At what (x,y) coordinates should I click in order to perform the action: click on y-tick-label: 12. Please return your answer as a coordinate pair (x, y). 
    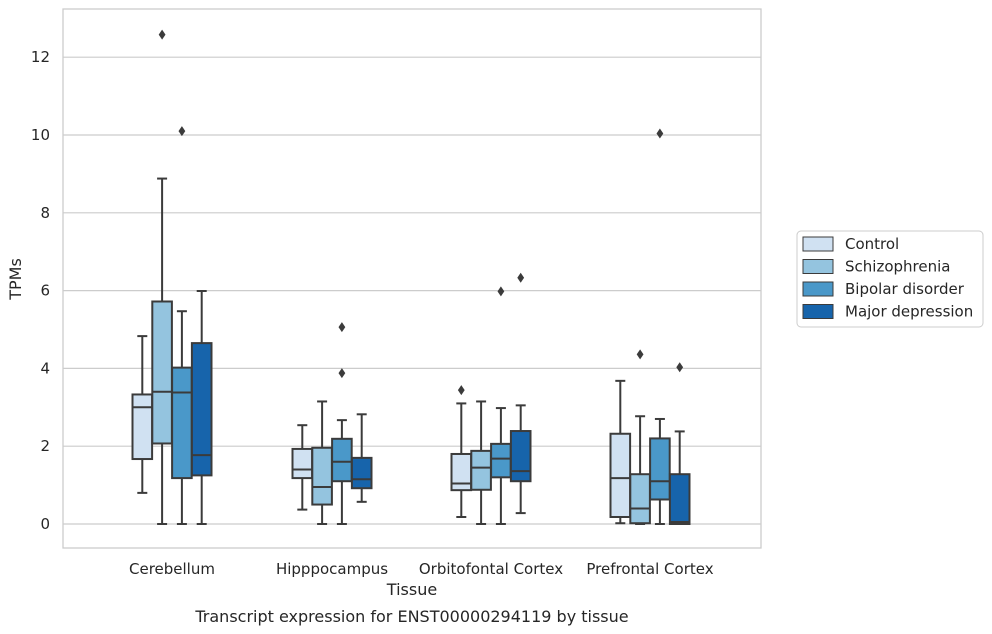
    Looking at the image, I should click on (40, 57).